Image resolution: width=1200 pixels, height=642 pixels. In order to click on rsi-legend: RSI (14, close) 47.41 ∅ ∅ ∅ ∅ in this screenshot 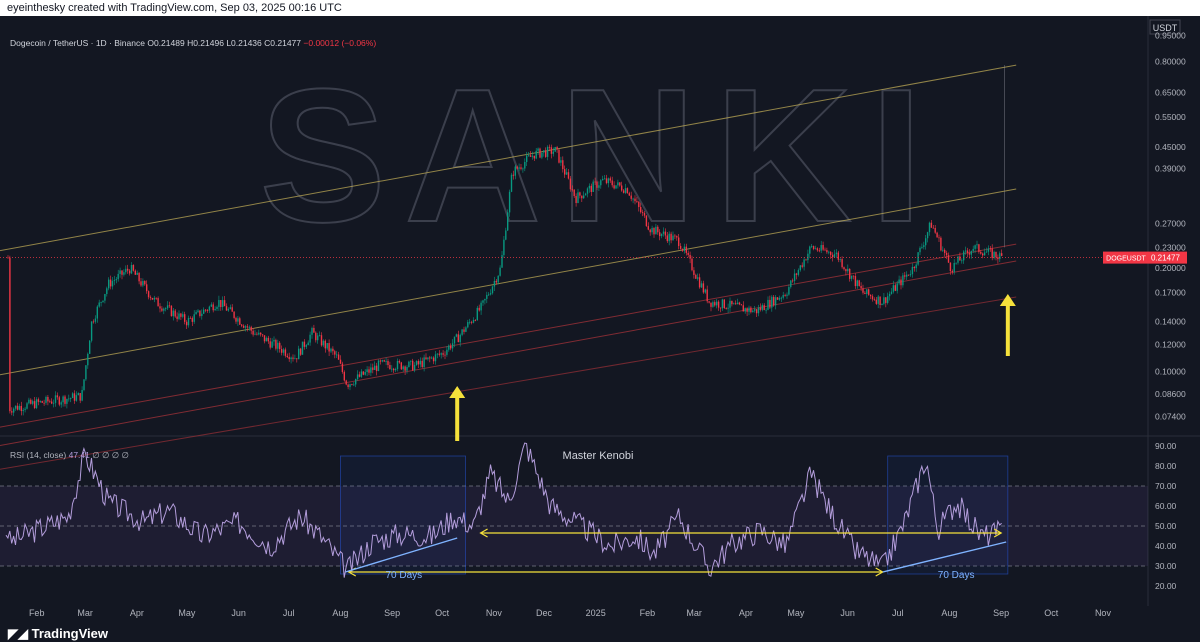, I will do `click(69, 455)`.